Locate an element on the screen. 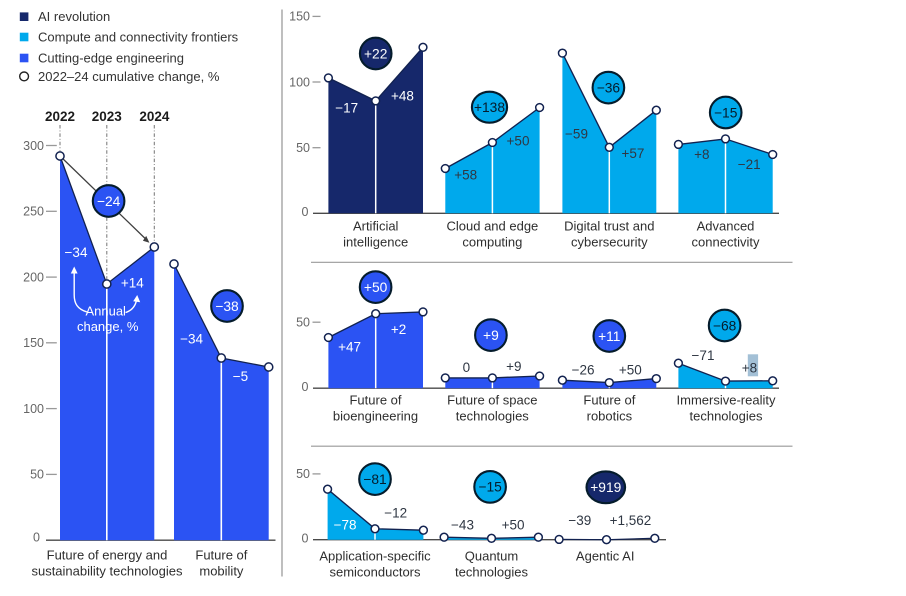 The height and width of the screenshot is (596, 906). svg-text: Immersive-reality is located at coordinates (726, 400).